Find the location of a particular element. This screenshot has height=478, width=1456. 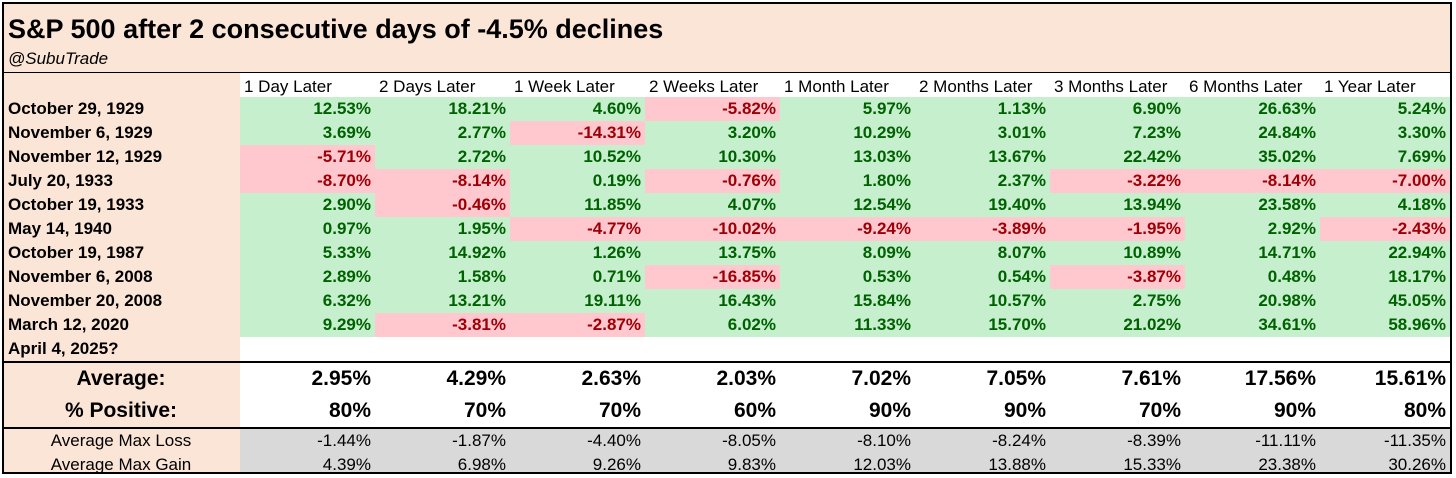

max-stat-cell: 9.26% is located at coordinates (577, 462).